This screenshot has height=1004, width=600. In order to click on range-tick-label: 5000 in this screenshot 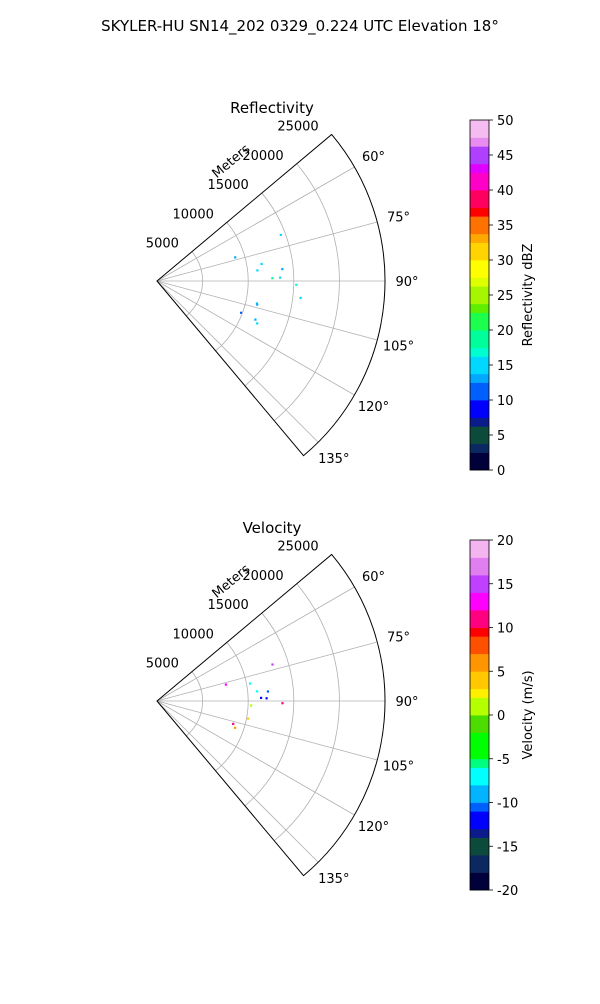, I will do `click(162, 664)`.